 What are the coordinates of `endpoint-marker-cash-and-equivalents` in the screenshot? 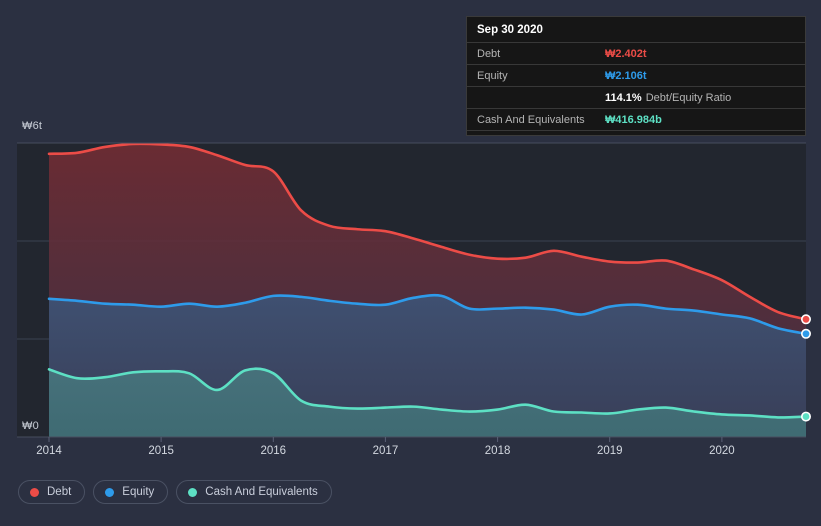 It's located at (805, 416).